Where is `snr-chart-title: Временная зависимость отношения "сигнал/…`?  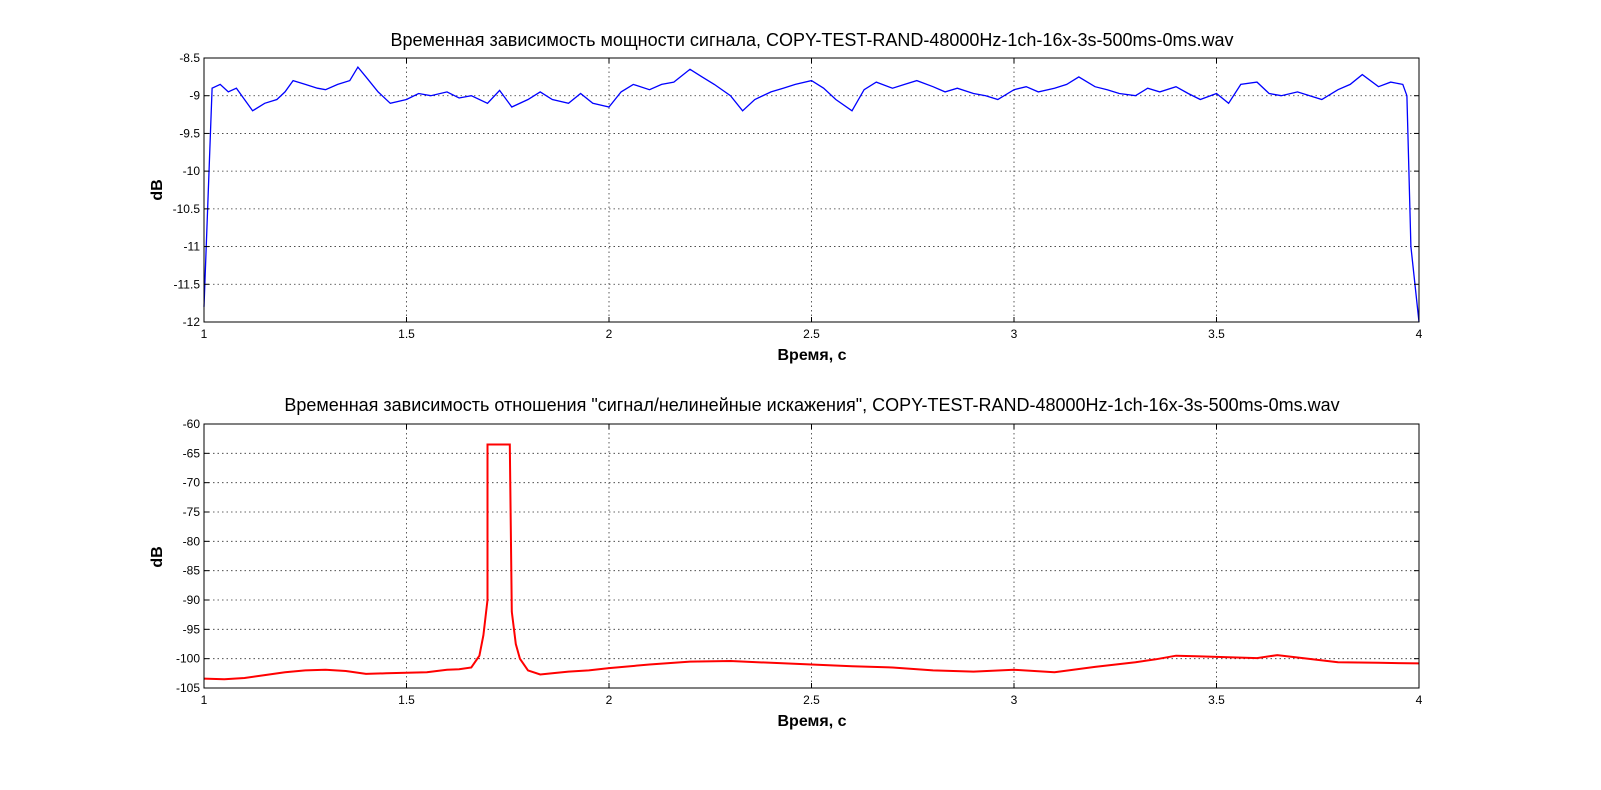 snr-chart-title: Временная зависимость отношения "сигнал/… is located at coordinates (811, 405).